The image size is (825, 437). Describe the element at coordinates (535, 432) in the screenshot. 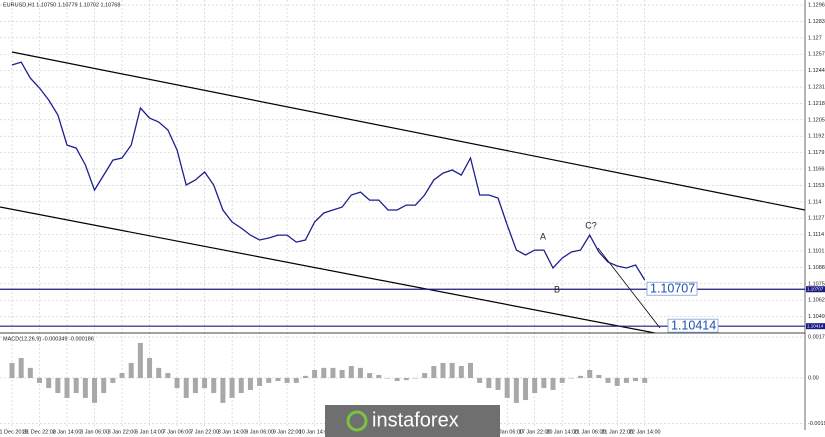

I see `x-tick-label: 17 Jan 22:00` at that location.